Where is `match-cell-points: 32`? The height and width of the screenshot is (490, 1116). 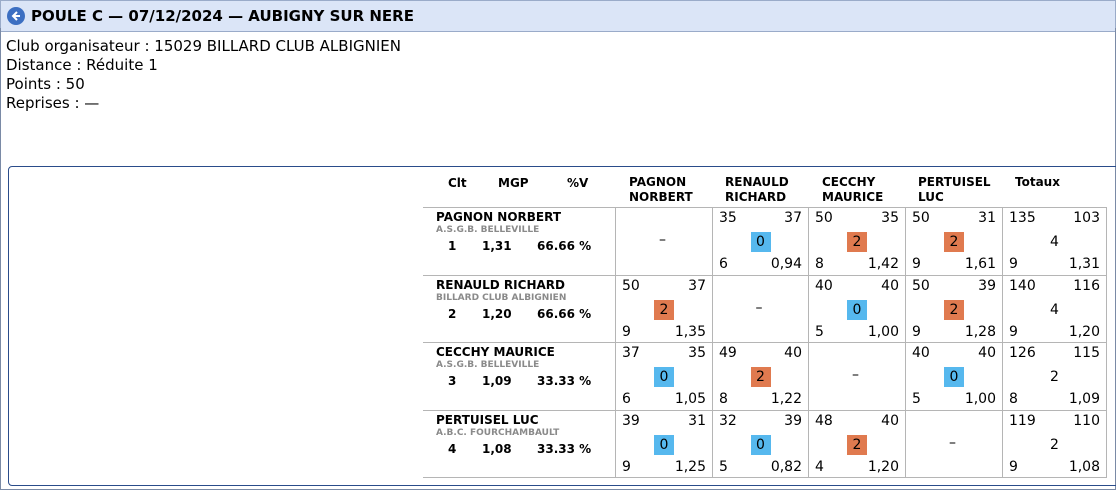 match-cell-points: 32 is located at coordinates (728, 421).